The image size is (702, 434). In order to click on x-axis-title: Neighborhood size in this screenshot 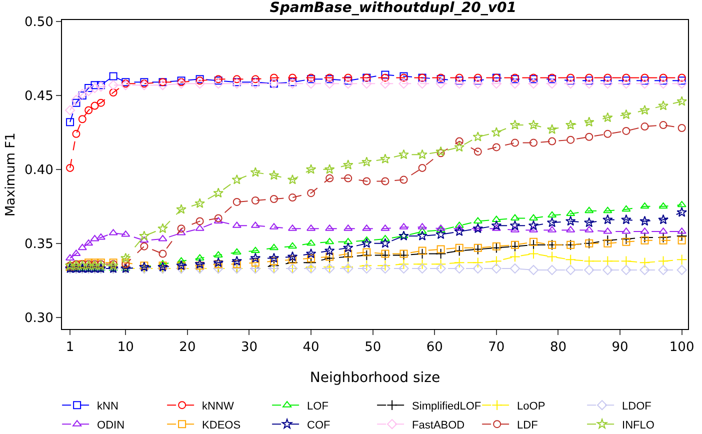, I will do `click(375, 378)`.